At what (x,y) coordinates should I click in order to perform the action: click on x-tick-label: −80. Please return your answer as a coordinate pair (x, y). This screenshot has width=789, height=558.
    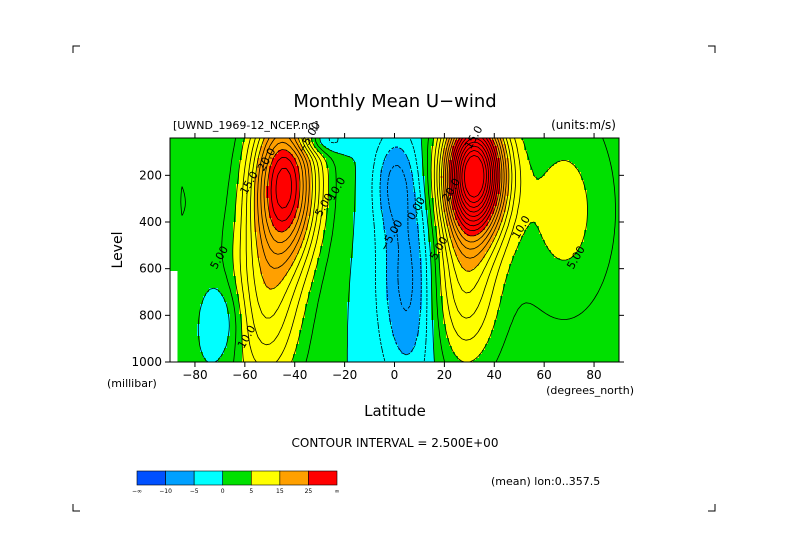
    Looking at the image, I should click on (194, 375).